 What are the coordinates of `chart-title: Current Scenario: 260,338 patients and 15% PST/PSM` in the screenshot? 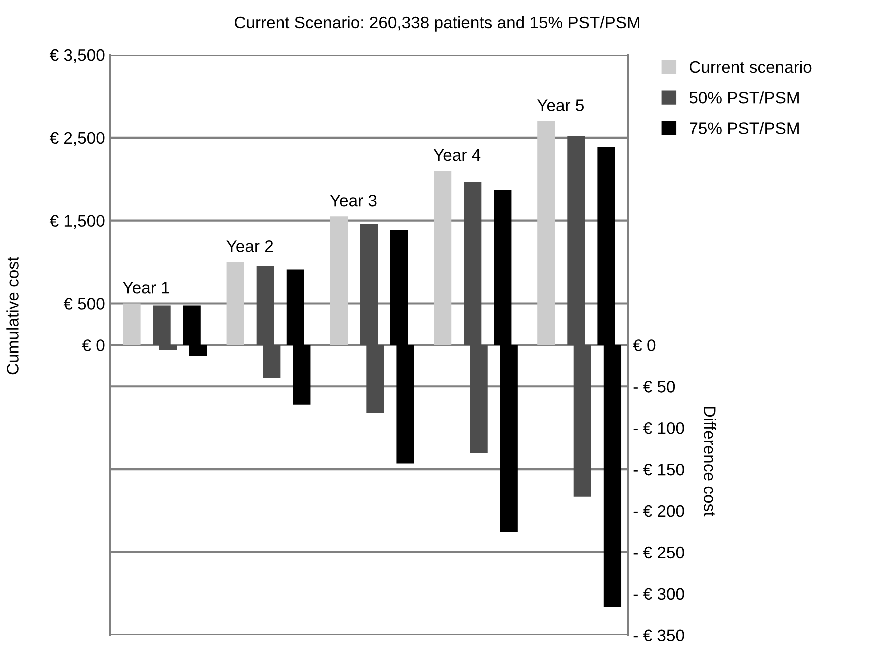 It's located at (437, 24).